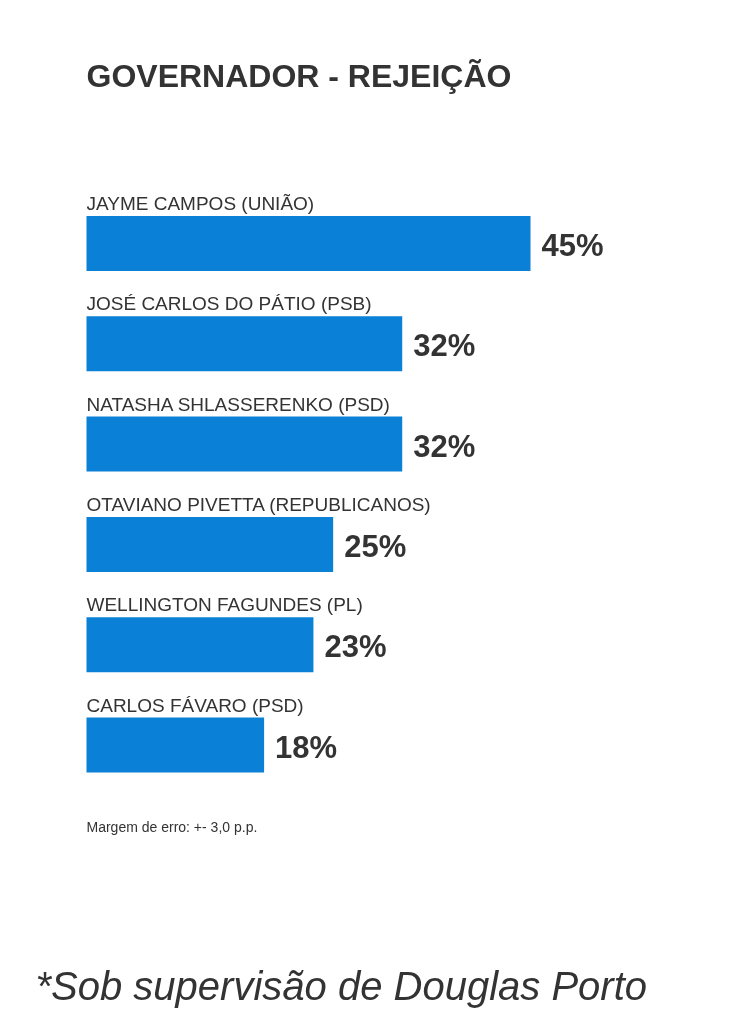 This screenshot has width=754, height=1024. Describe the element at coordinates (195, 705) in the screenshot. I see `y-tick-label: CARLOS FÁVARO (PSD)` at that location.